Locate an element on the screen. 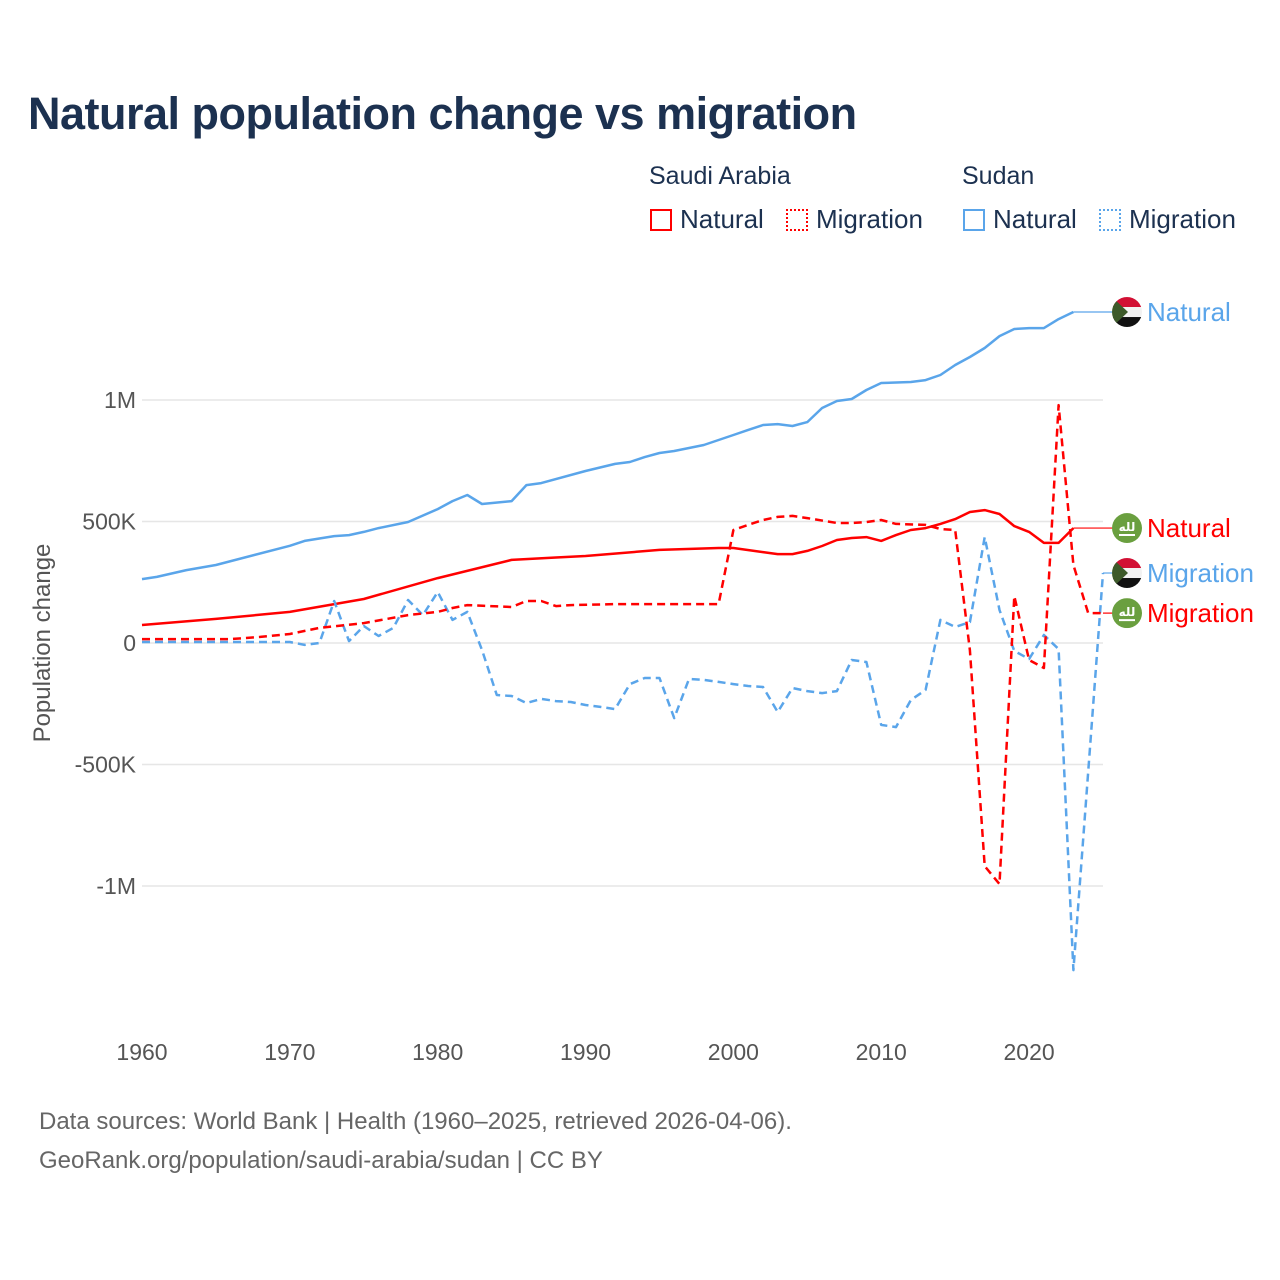 The image size is (1280, 1280). legend-item-sudan-migration: Migration is located at coordinates (1167, 219).